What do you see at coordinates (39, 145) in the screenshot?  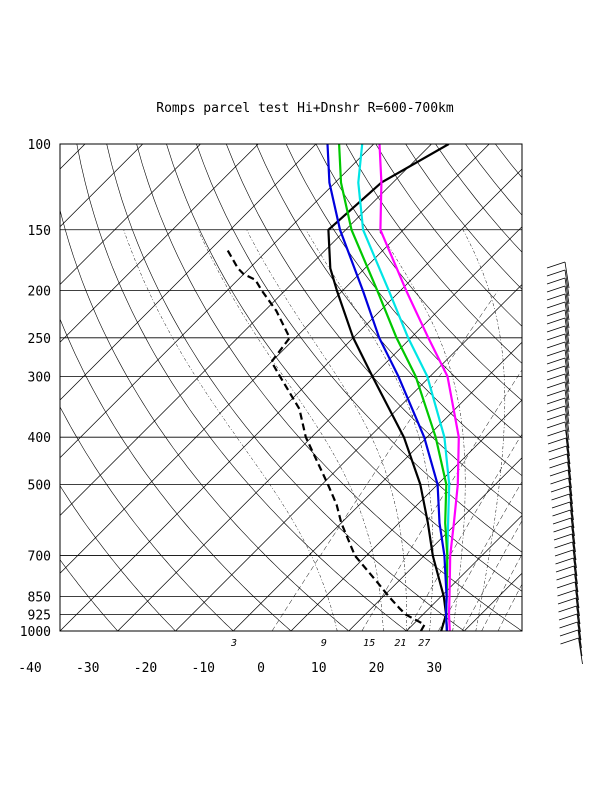 I see `pressure-tick-label: 100` at bounding box center [39, 145].